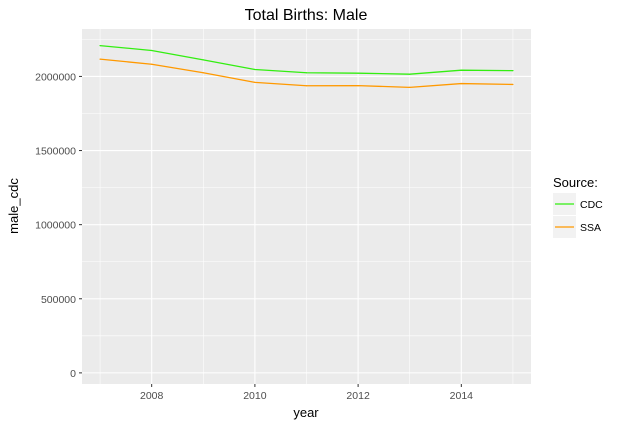  What do you see at coordinates (306, 412) in the screenshot?
I see `x-axis-title: year` at bounding box center [306, 412].